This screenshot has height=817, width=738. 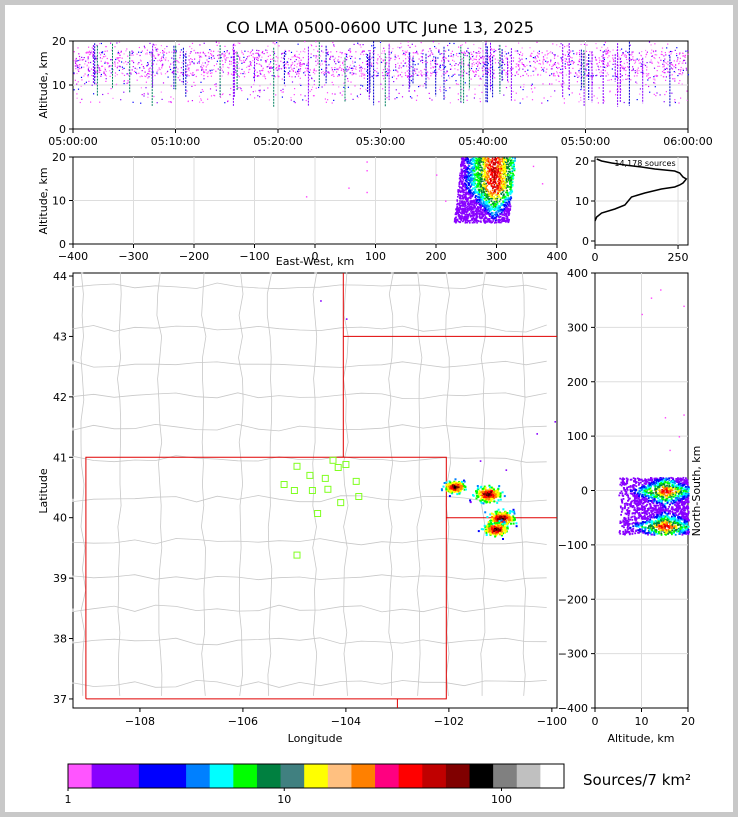 What do you see at coordinates (557, 256) in the screenshot?
I see `x-tick-label: 400` at bounding box center [557, 256].